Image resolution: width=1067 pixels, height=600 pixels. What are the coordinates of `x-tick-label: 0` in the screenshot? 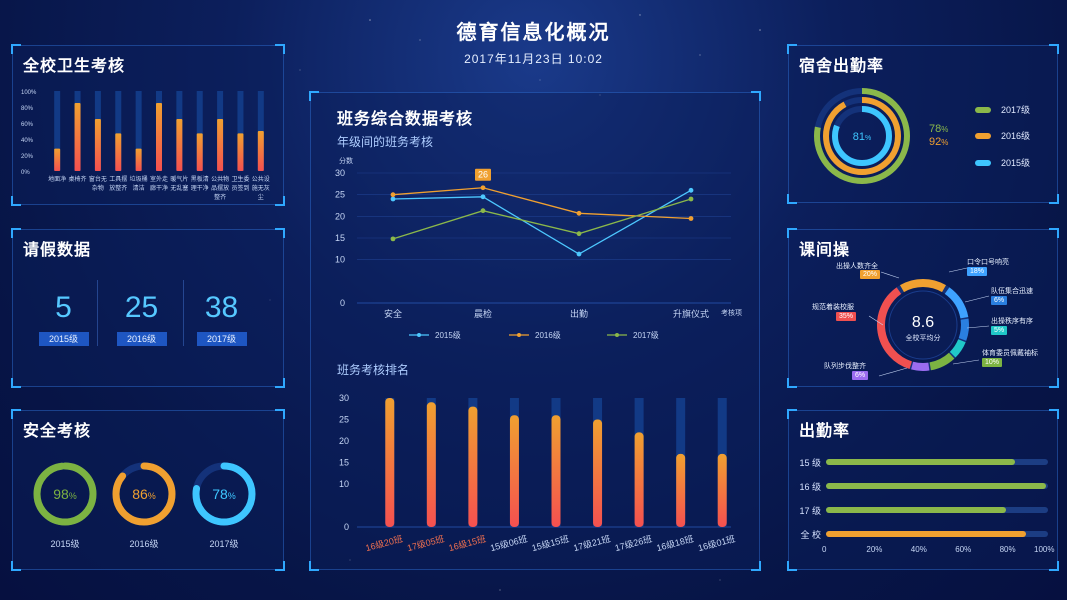 It's located at (824, 549).